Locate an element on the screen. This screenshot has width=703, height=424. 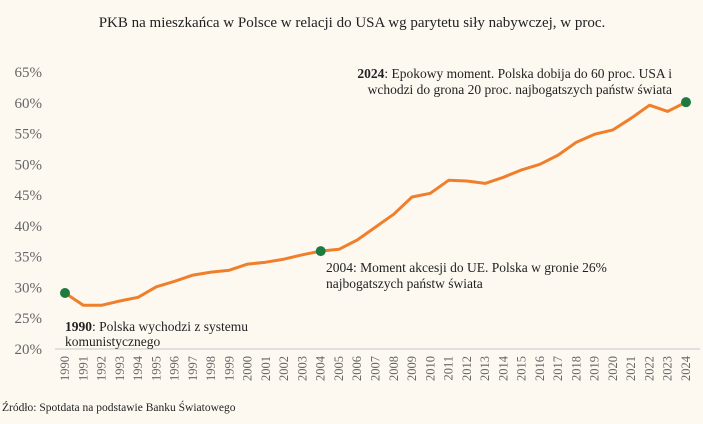
marker-2024 is located at coordinates (686, 102).